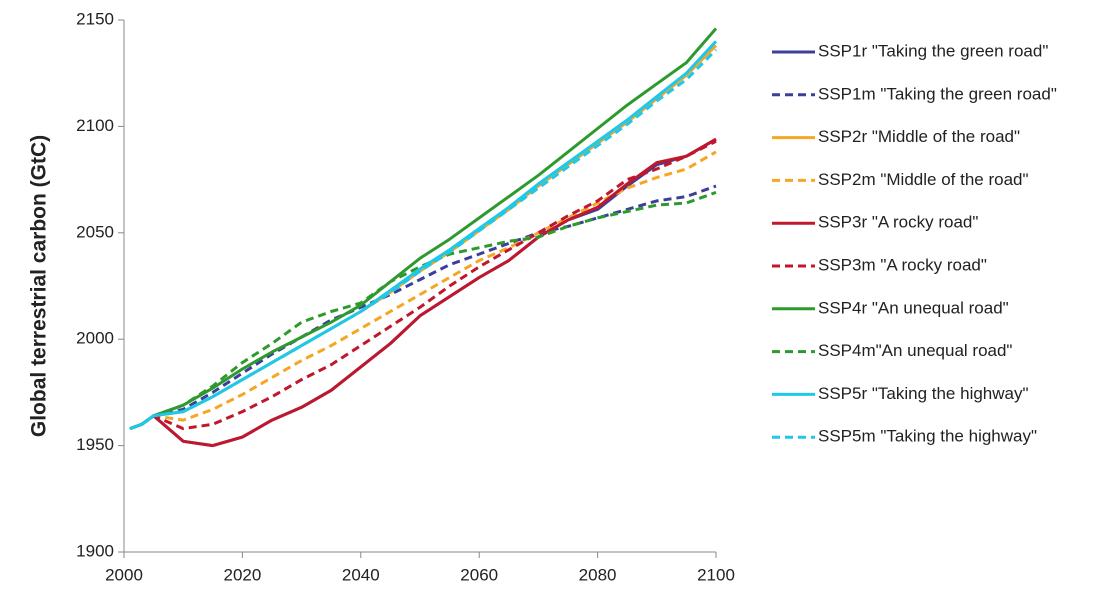 This screenshot has height=595, width=1119. Describe the element at coordinates (95, 18) in the screenshot. I see `y-tick-label: 2150` at that location.